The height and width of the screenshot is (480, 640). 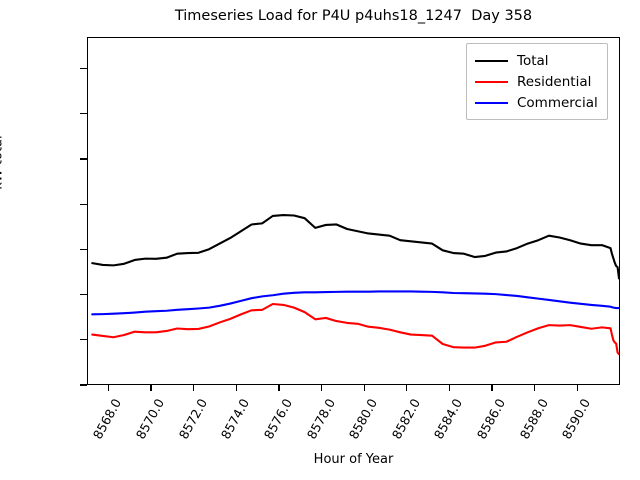 I want to click on legend-item-commercial: Commercial, so click(x=536, y=102).